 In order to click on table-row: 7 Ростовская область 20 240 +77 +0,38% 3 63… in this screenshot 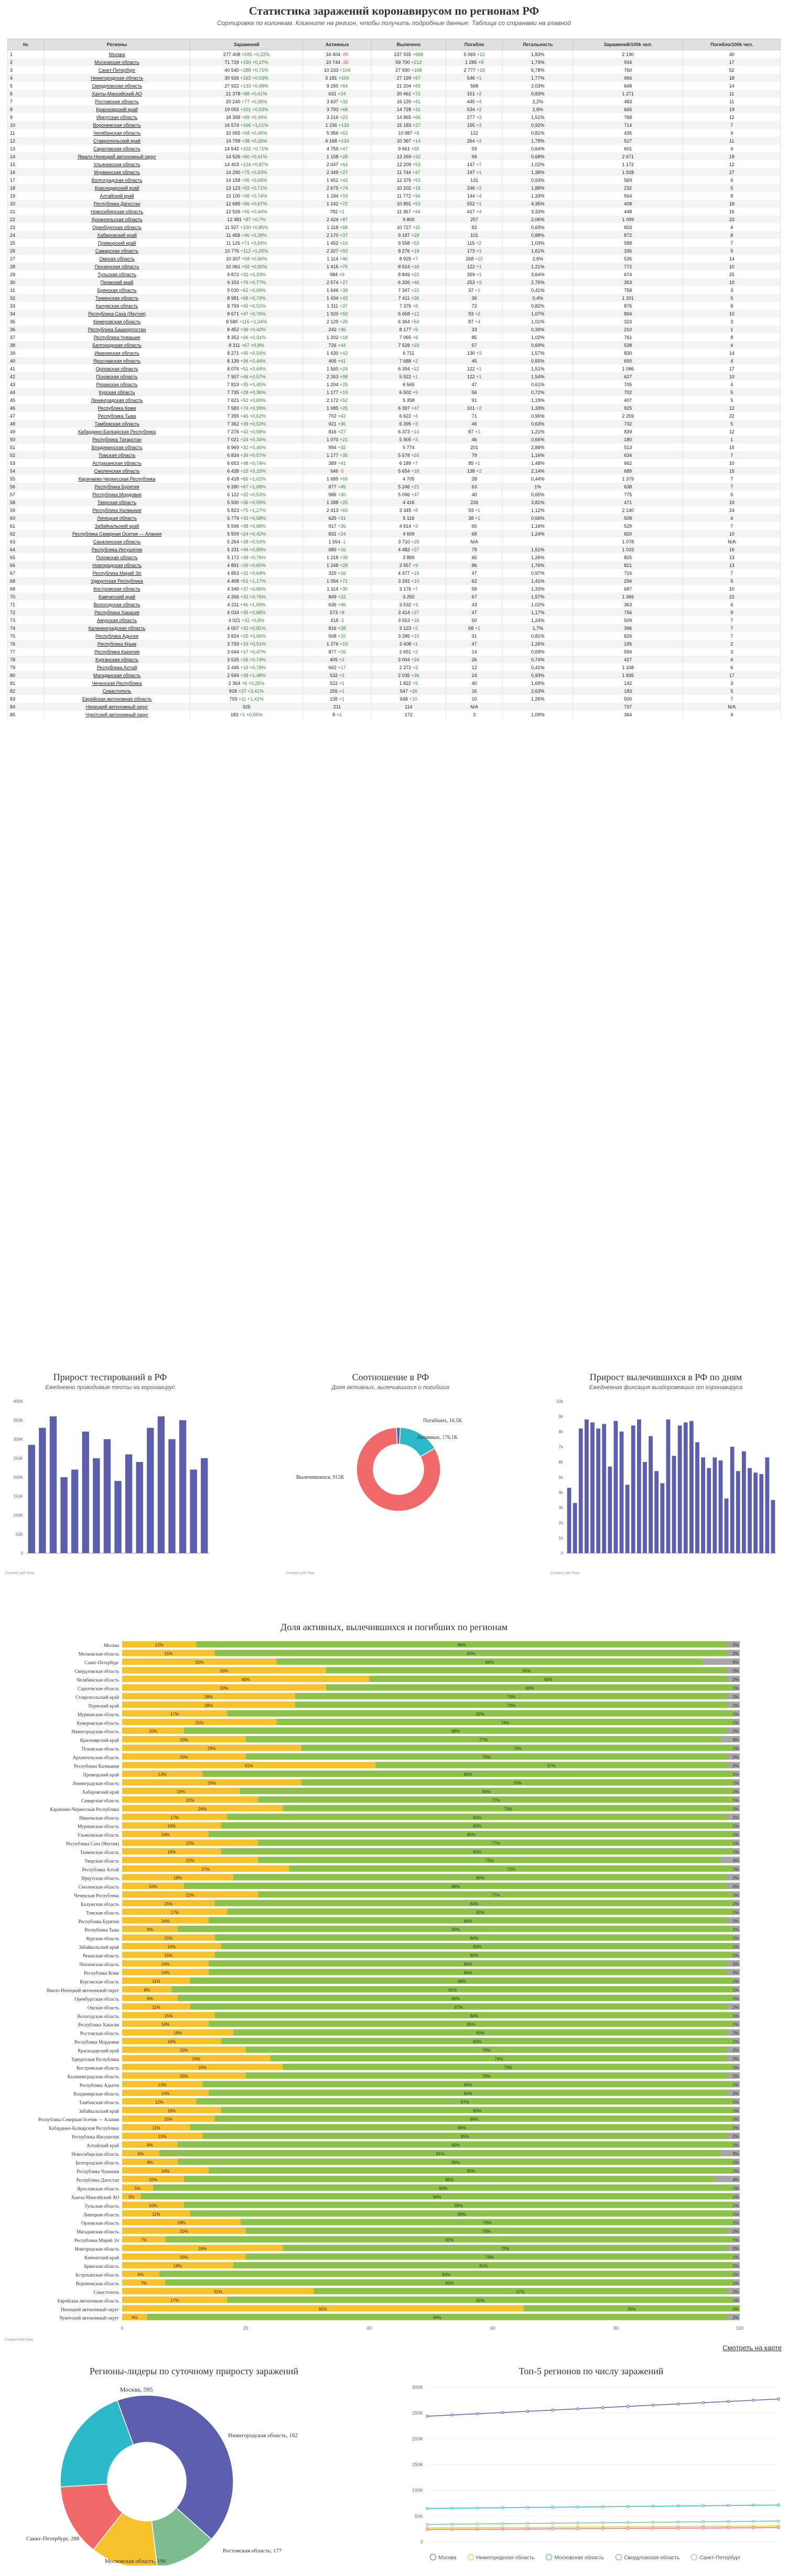, I will do `click(394, 101)`.